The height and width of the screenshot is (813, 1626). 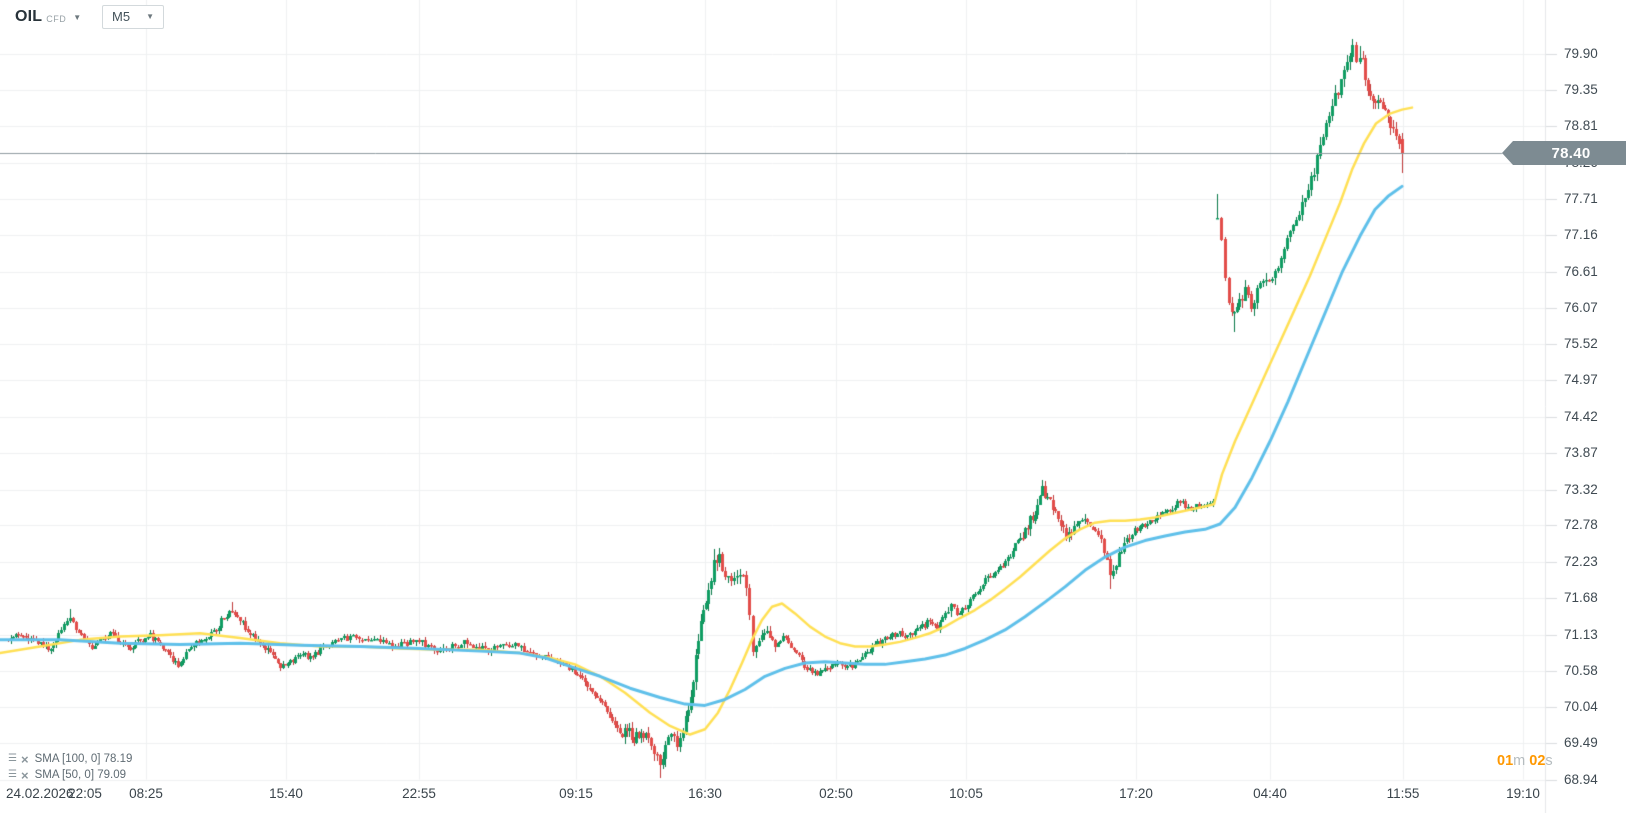 What do you see at coordinates (1519, 761) in the screenshot?
I see `countdown-minutes-unit: m` at bounding box center [1519, 761].